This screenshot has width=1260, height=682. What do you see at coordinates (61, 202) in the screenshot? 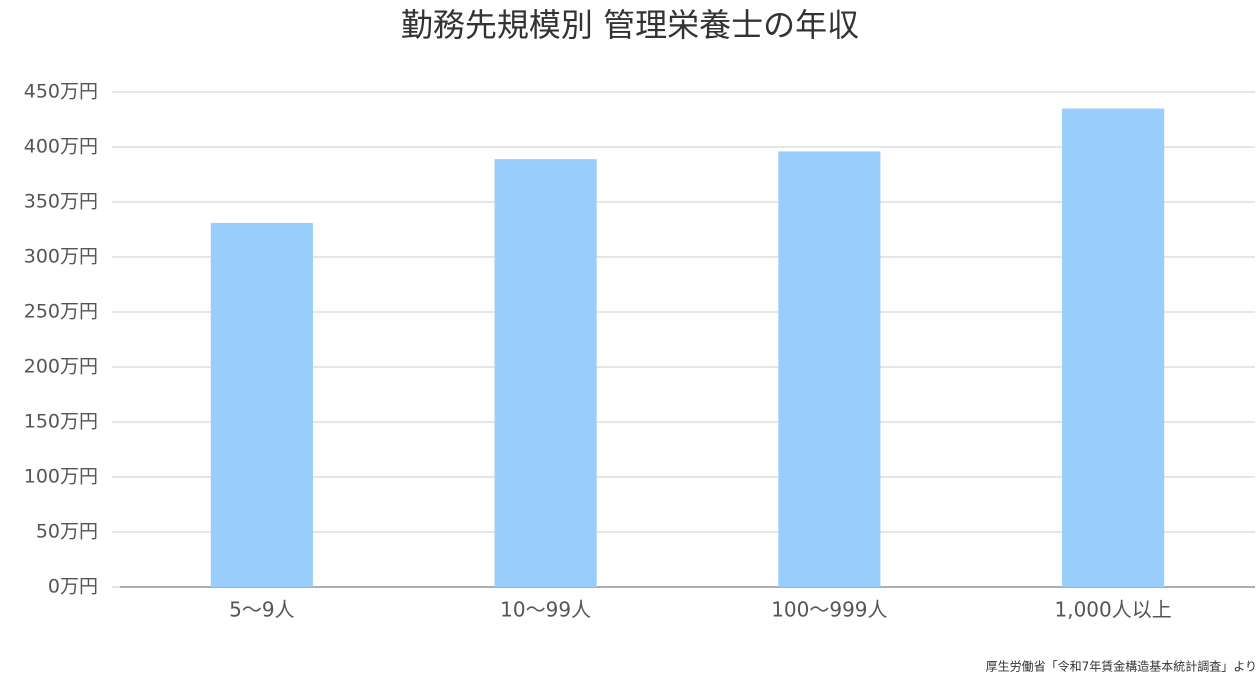
I see `y-tick-label: 350万円` at bounding box center [61, 202].